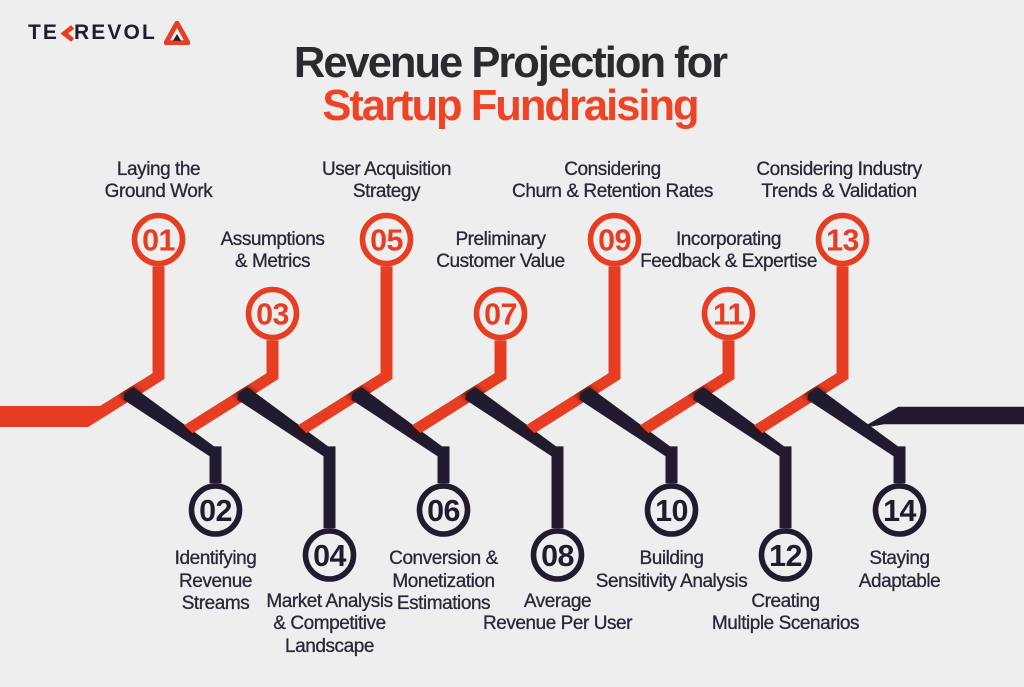  What do you see at coordinates (215, 511) in the screenshot?
I see `svg-text: 02` at bounding box center [215, 511].